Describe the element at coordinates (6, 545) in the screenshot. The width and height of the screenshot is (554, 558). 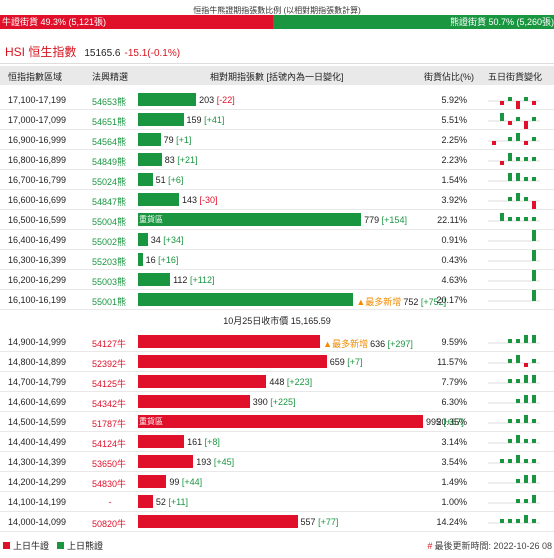
I see `legend-bull-swatch` at that location.